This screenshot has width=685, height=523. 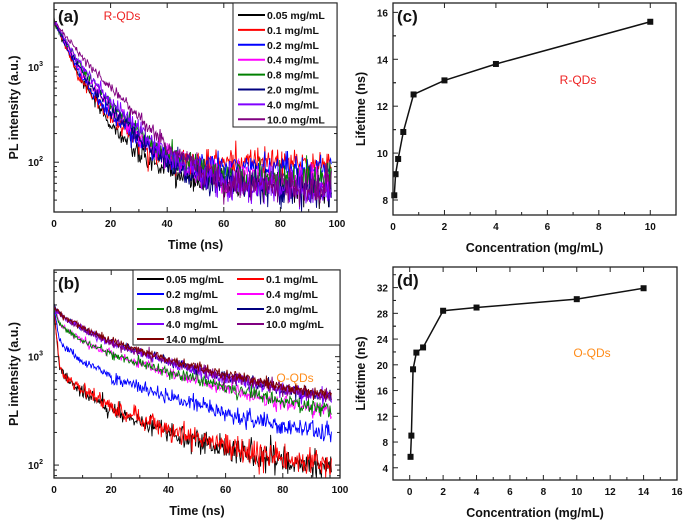 I want to click on x-tick-label: 16, so click(x=677, y=492).